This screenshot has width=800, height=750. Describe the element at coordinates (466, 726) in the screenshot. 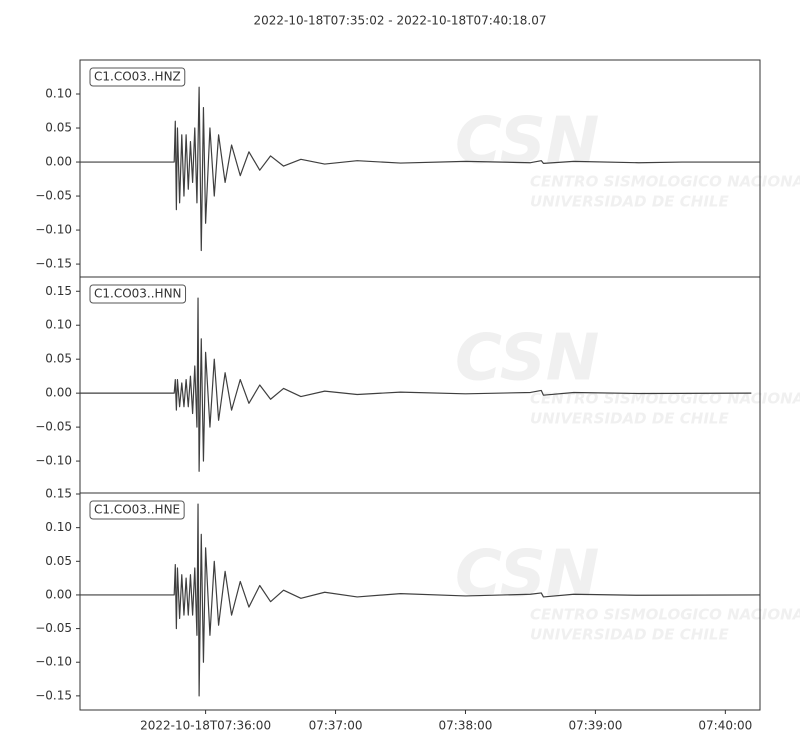

I see `x-tick-label: 07:38:00` at that location.